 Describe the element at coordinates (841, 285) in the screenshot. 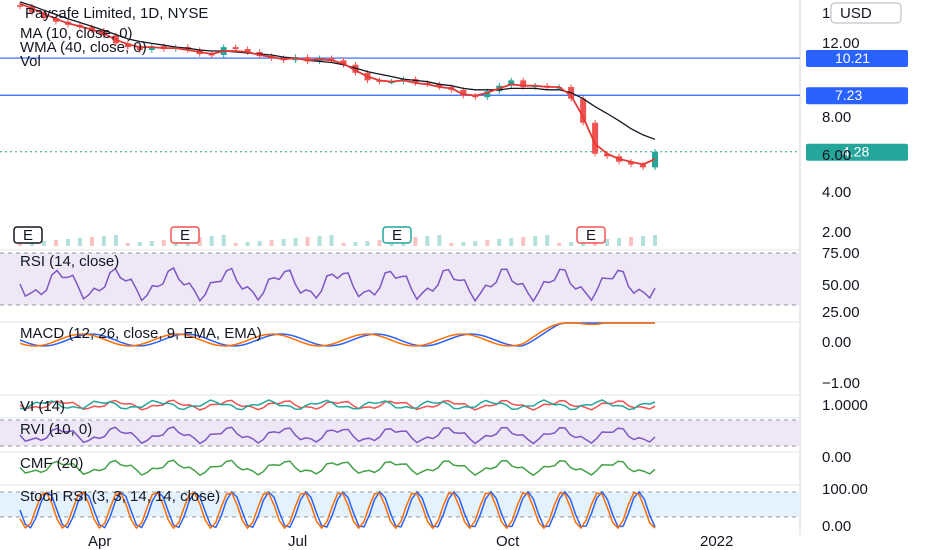

I see `pane-tick-0-1: 50.00` at that location.